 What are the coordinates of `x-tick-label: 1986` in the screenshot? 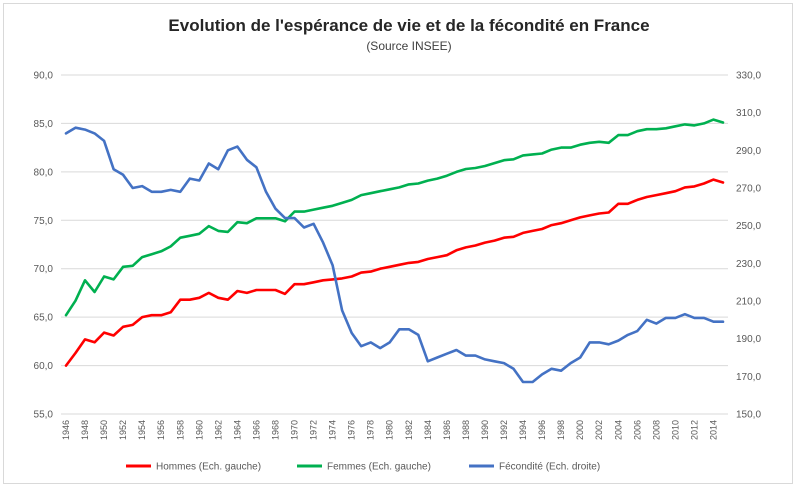 It's located at (447, 430).